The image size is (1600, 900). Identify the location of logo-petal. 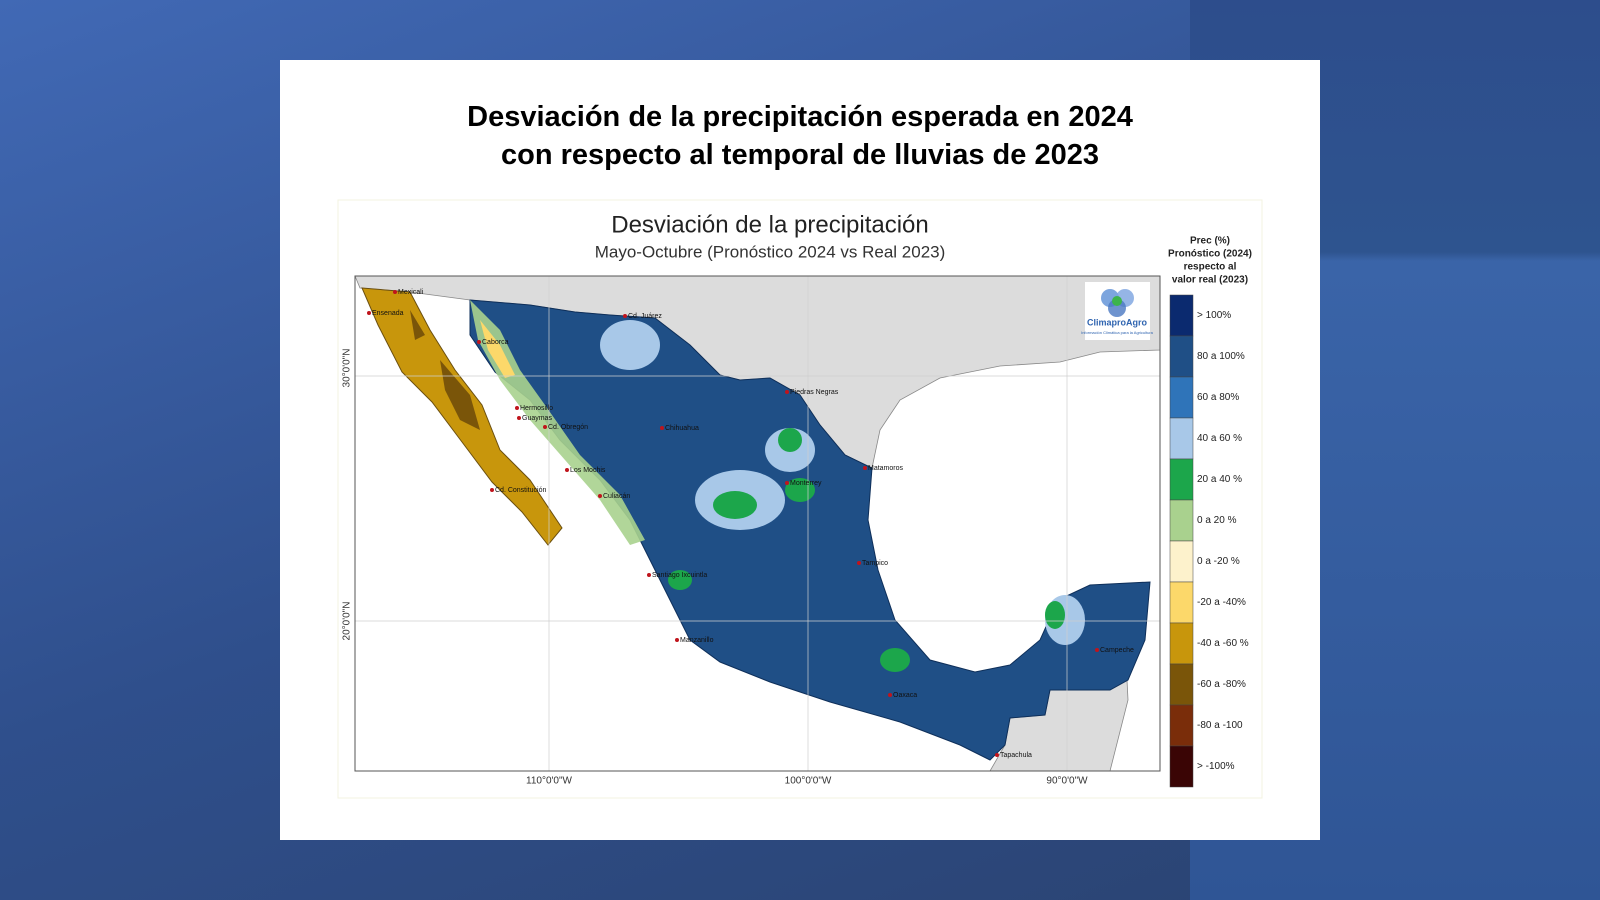
(1117, 308).